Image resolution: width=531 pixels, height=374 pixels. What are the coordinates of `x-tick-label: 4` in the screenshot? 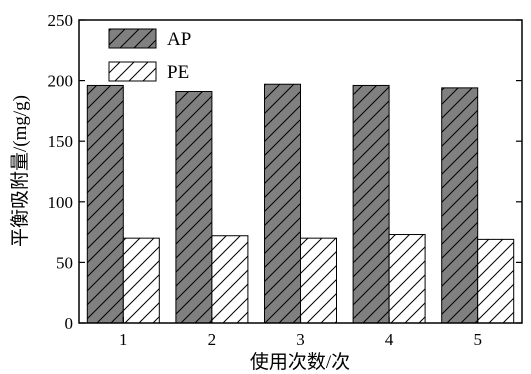 It's located at (389, 339).